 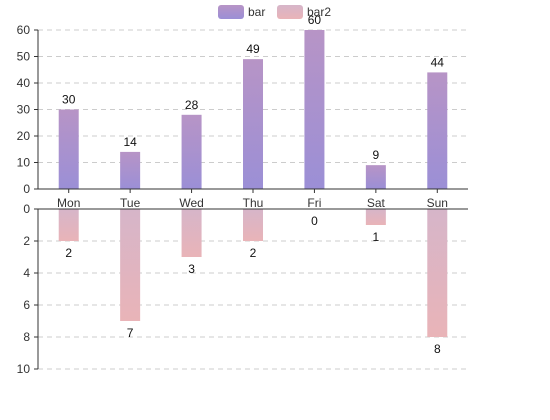 I want to click on bar2-series-data-label: 0, so click(x=314, y=221).